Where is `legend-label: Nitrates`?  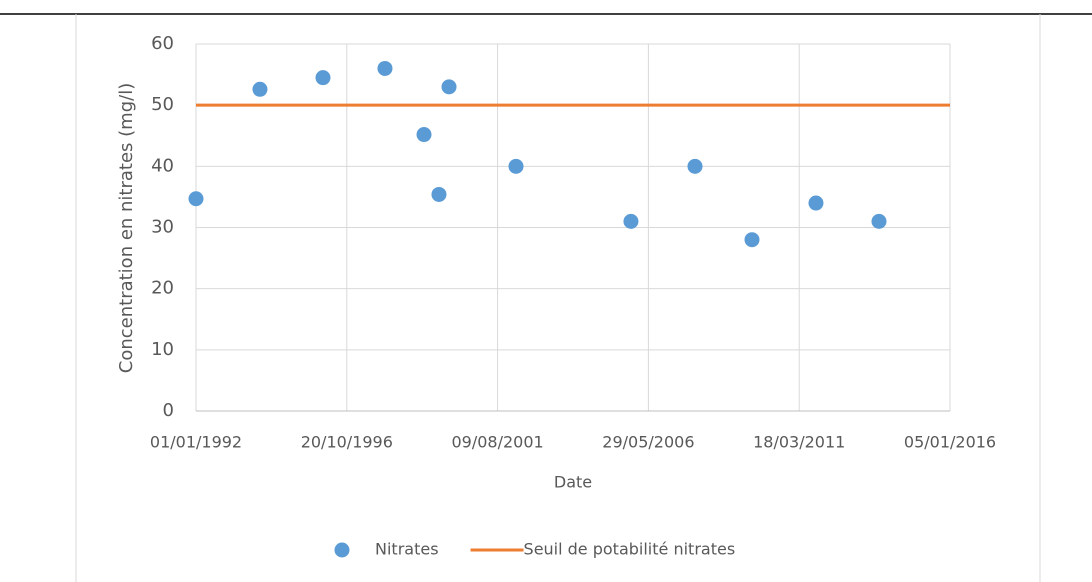 legend-label: Nitrates is located at coordinates (407, 549).